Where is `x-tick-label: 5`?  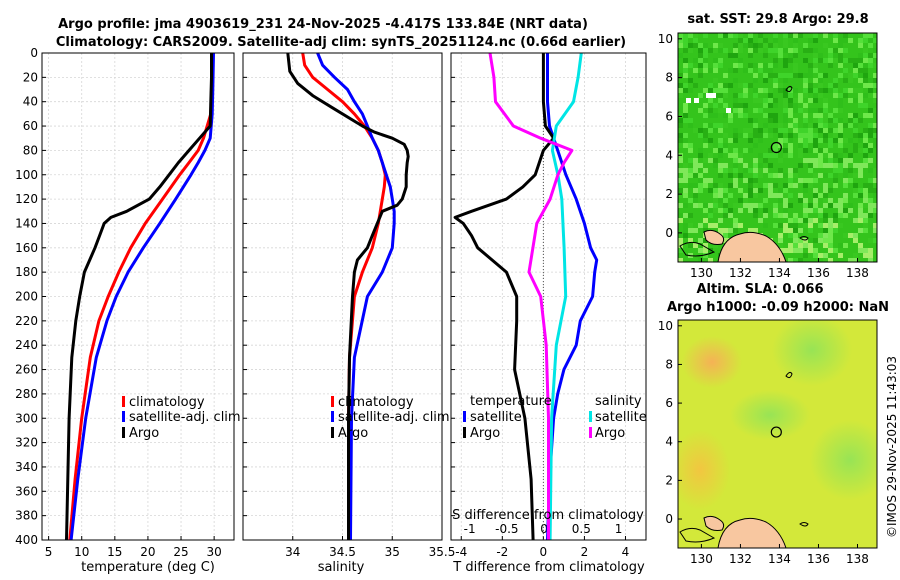
x-tick-label: 5 is located at coordinates (49, 552).